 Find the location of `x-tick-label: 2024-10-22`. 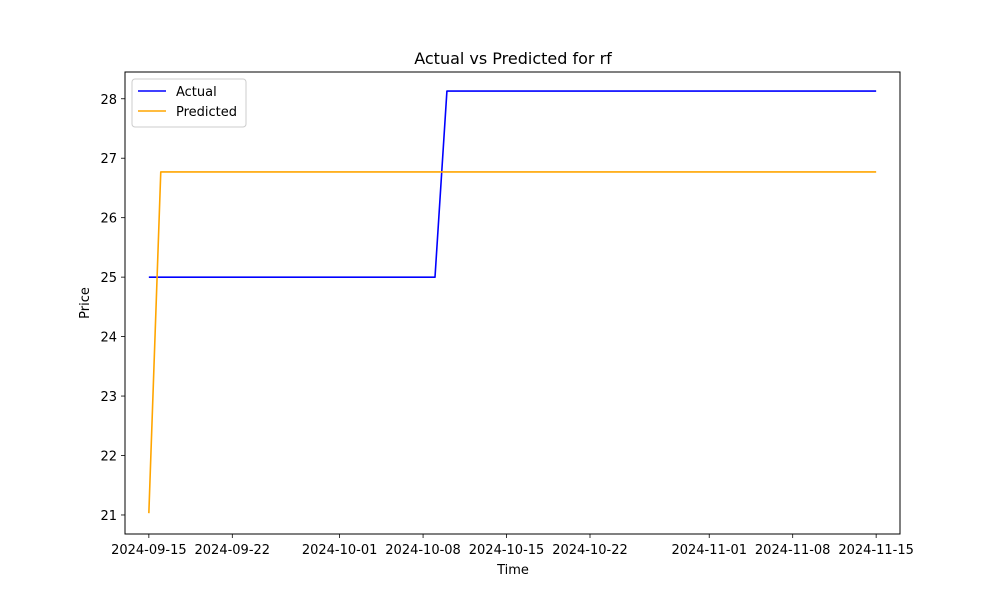

x-tick-label: 2024-10-22 is located at coordinates (590, 550).